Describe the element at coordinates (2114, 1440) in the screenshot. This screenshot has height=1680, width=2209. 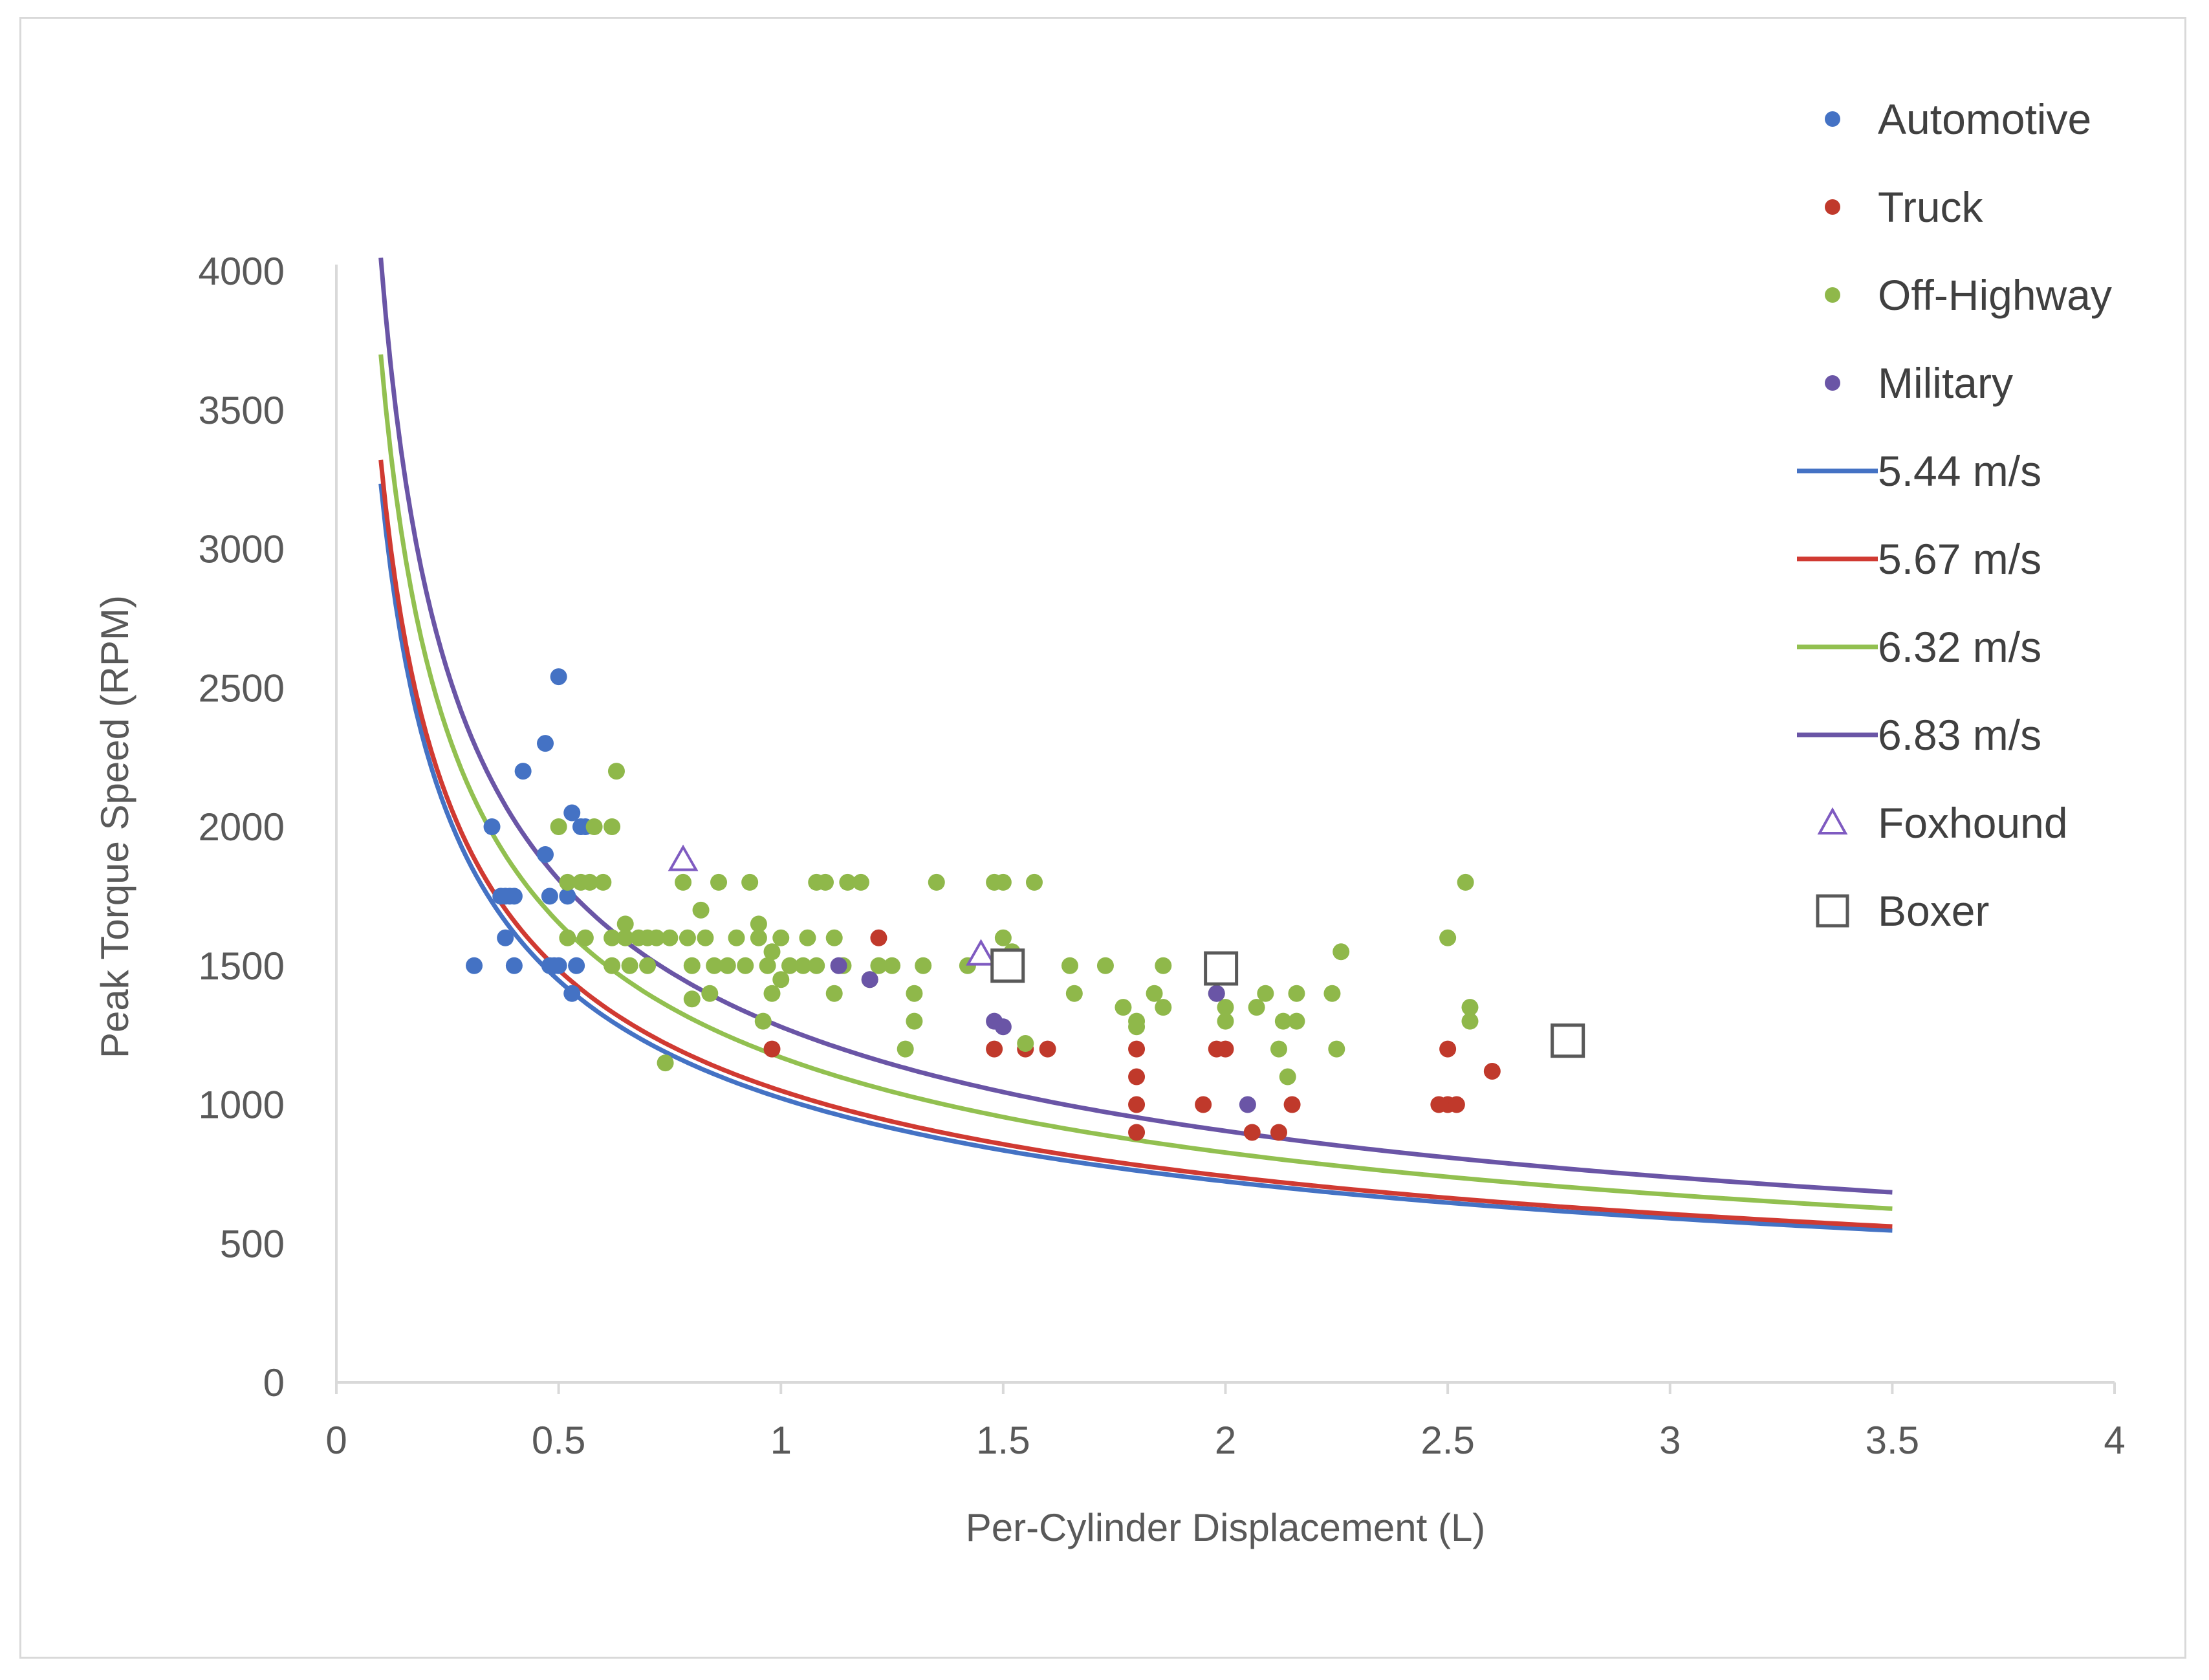
I see `x-tick-label: 4` at that location.